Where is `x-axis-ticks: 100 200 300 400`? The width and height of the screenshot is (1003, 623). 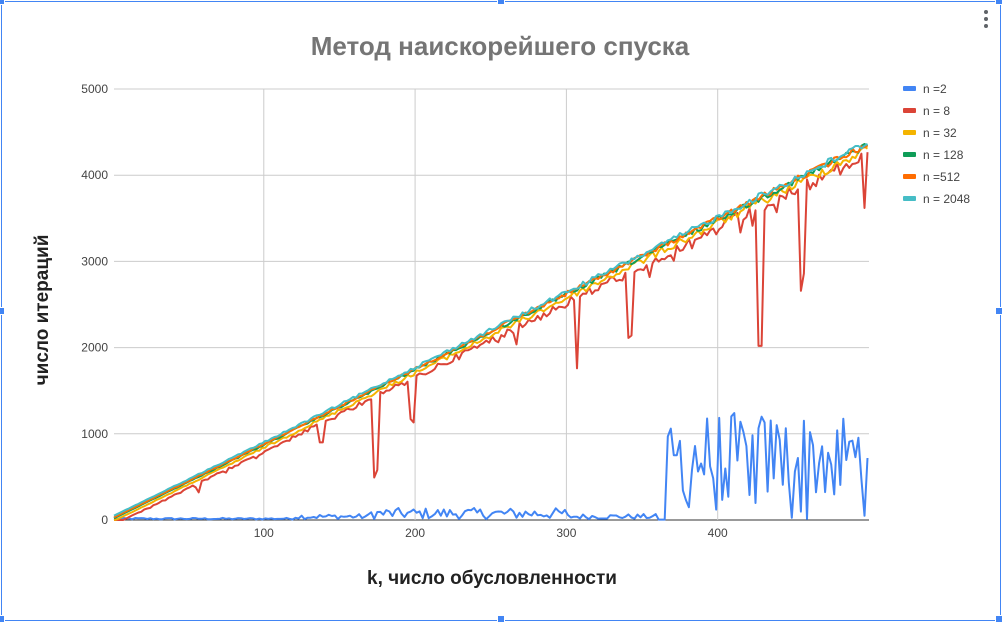
x-axis-ticks: 100 200 300 400 is located at coordinates (491, 533).